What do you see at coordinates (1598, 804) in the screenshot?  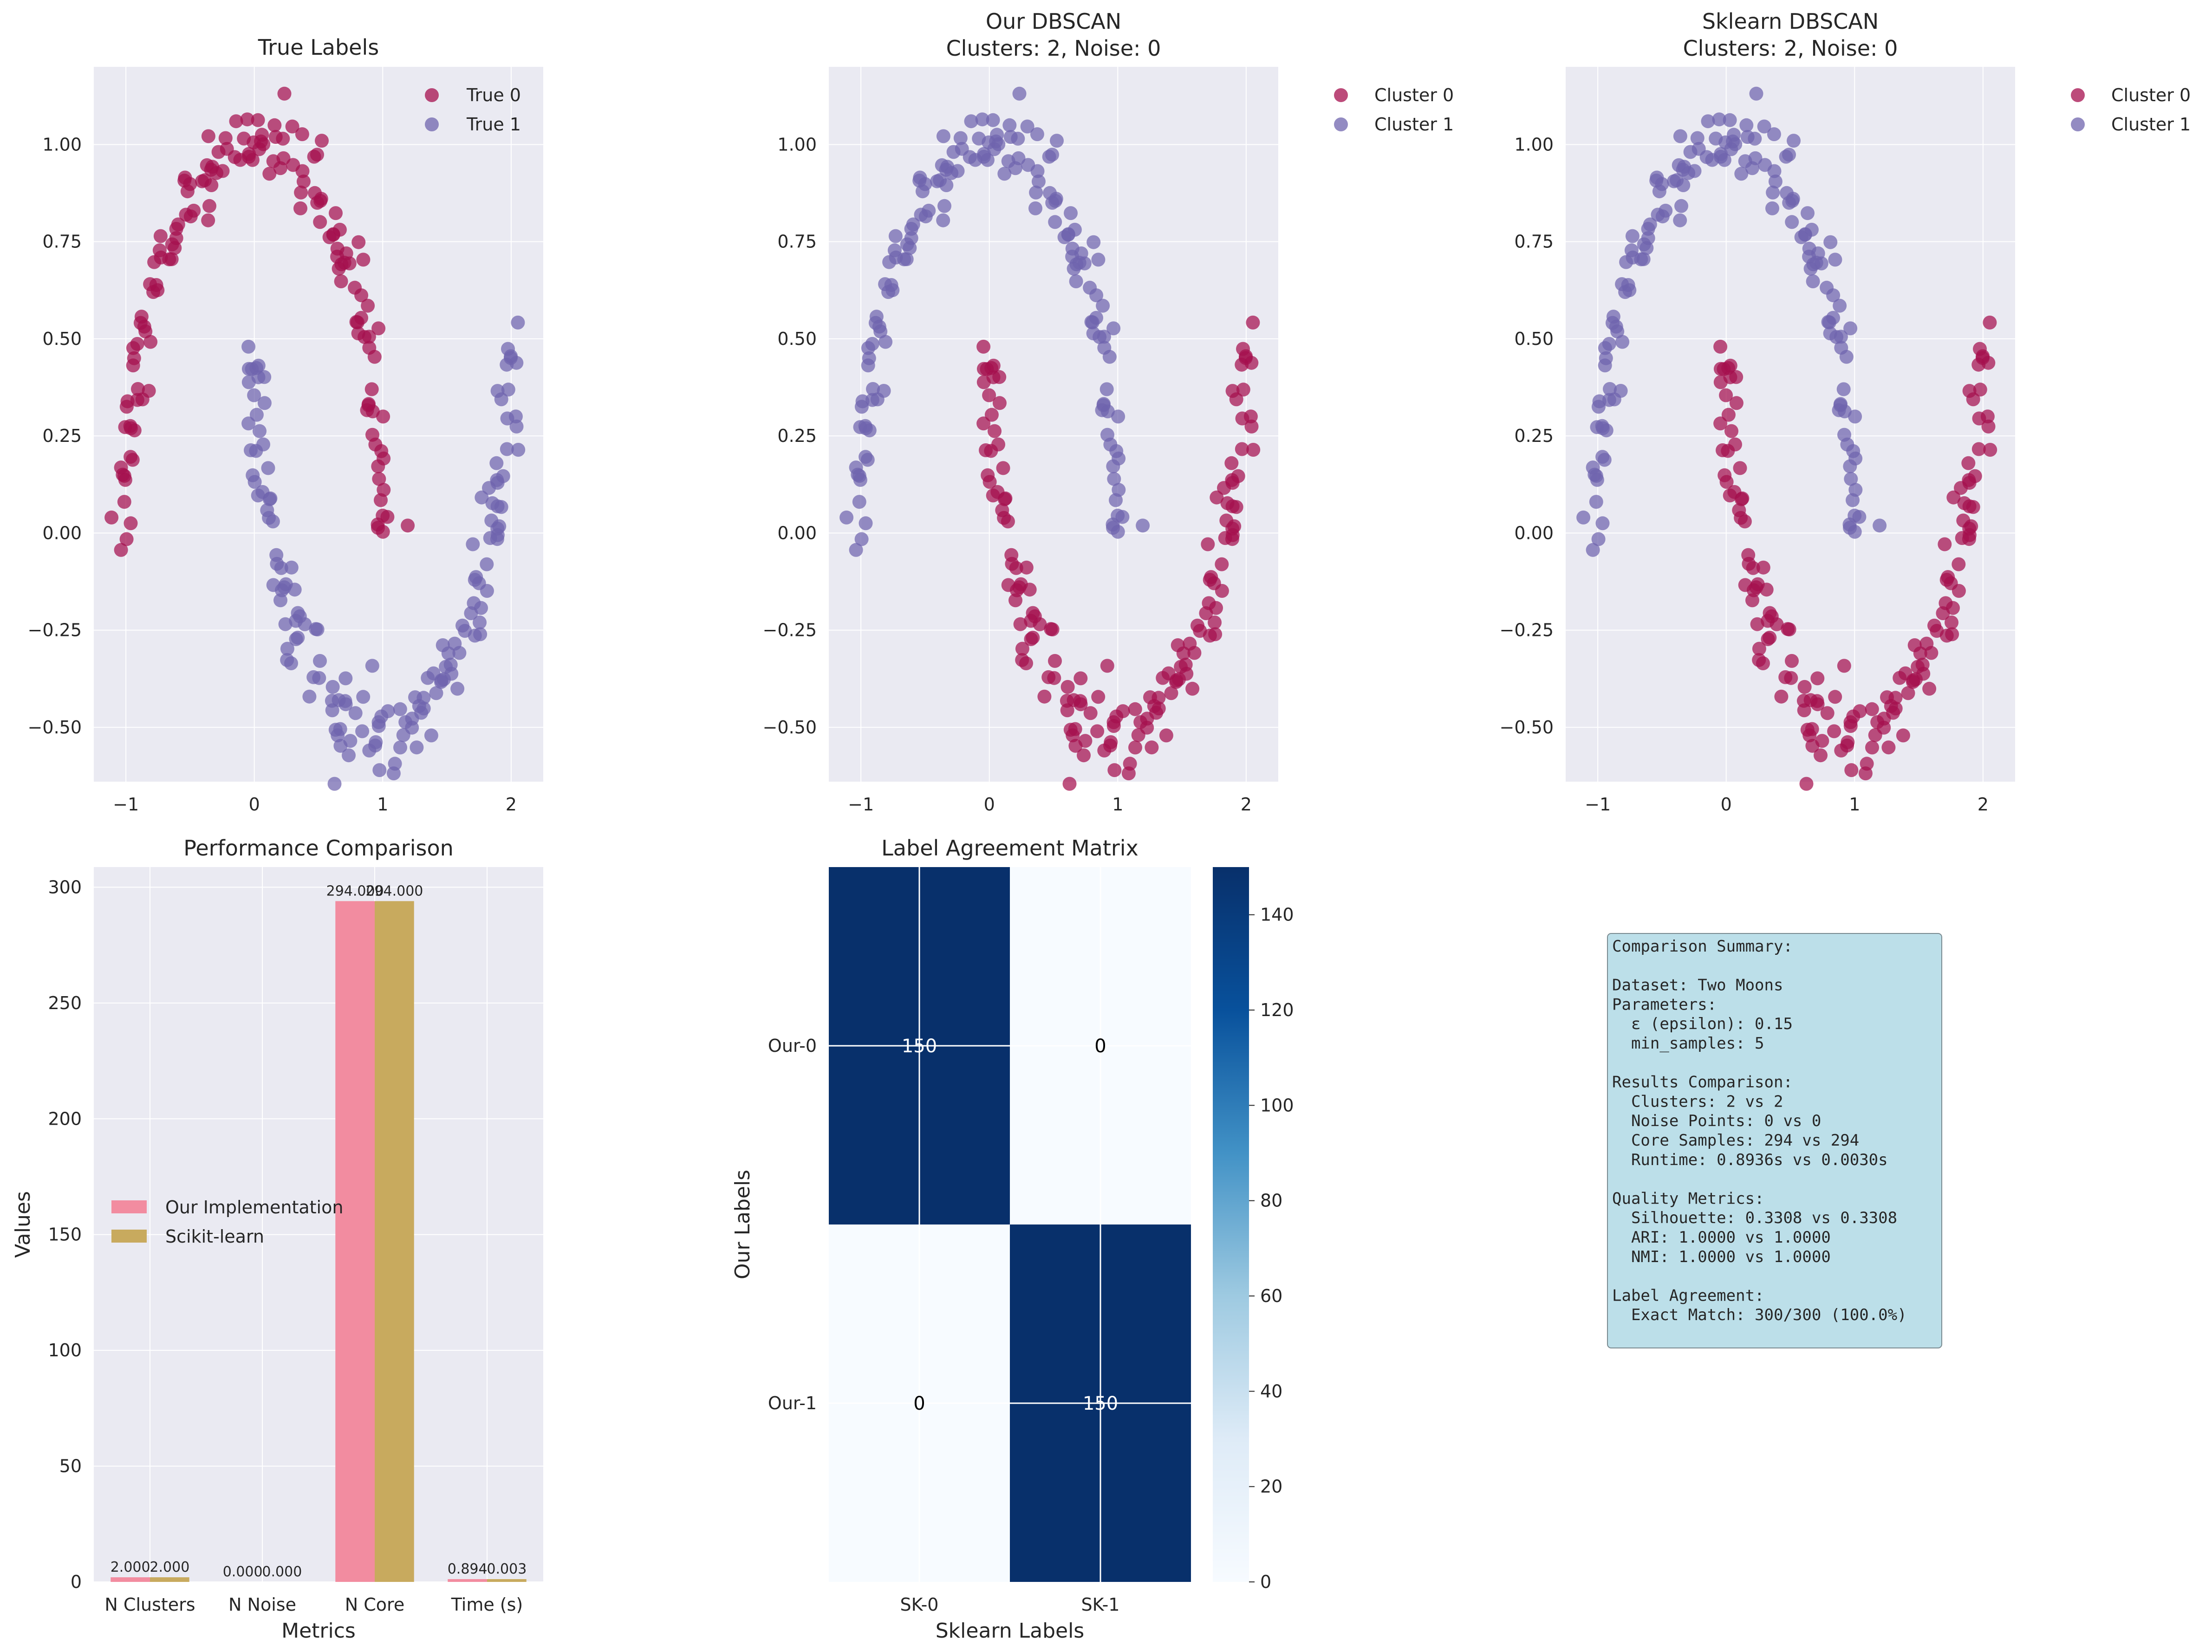 I see `x-tick-label: −1` at bounding box center [1598, 804].